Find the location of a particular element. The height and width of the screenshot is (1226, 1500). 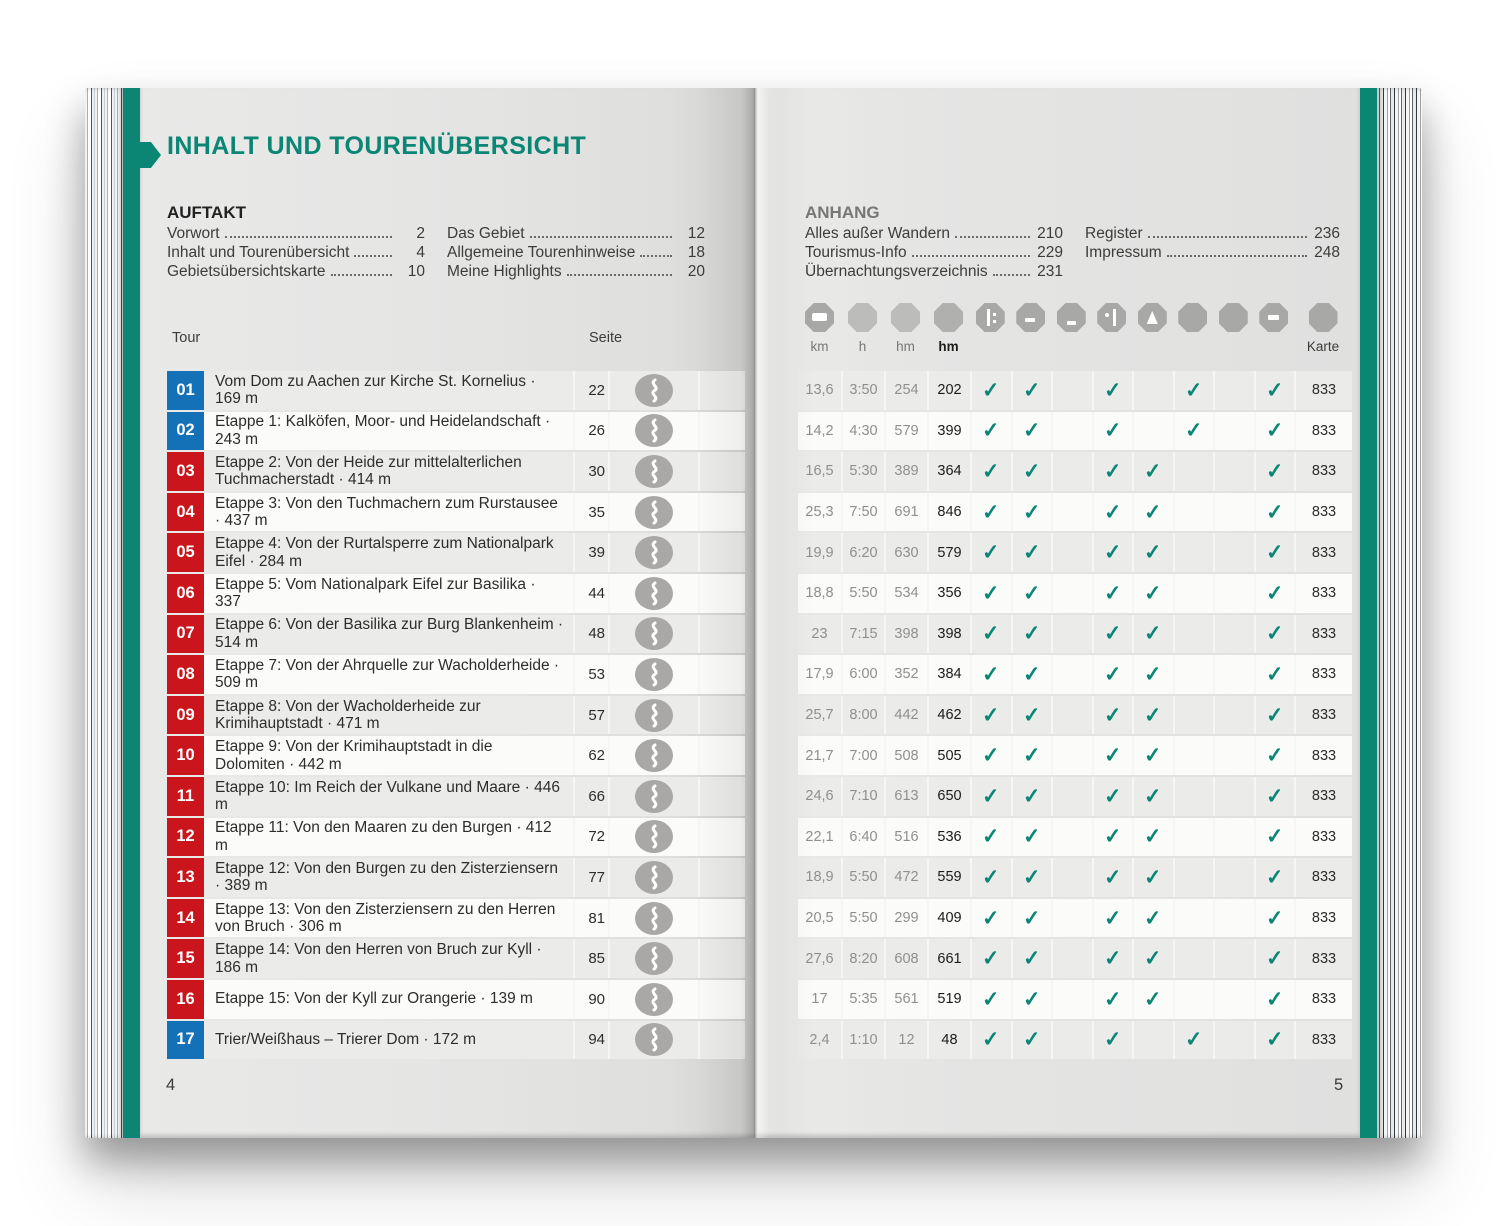

tour-page-number: 35 is located at coordinates (590, 512).